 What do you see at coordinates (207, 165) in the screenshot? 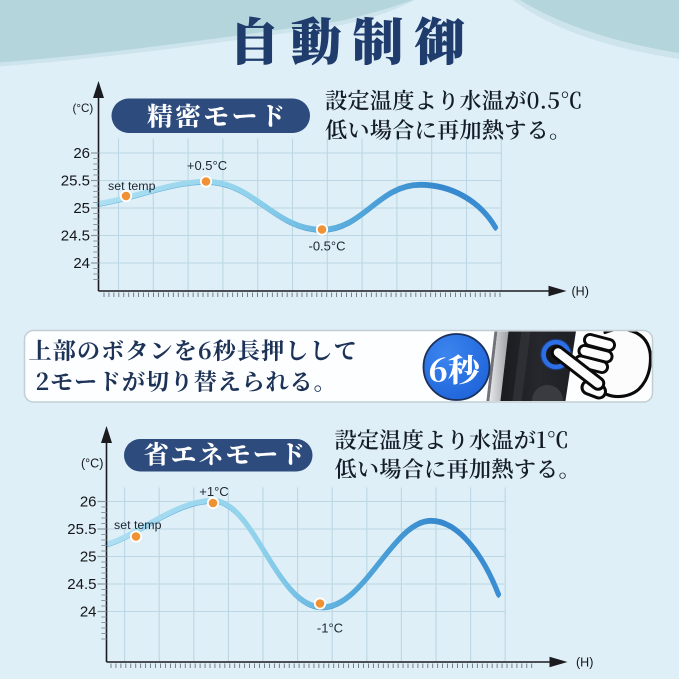
I see `svg-text: +0.5°C` at bounding box center [207, 165].